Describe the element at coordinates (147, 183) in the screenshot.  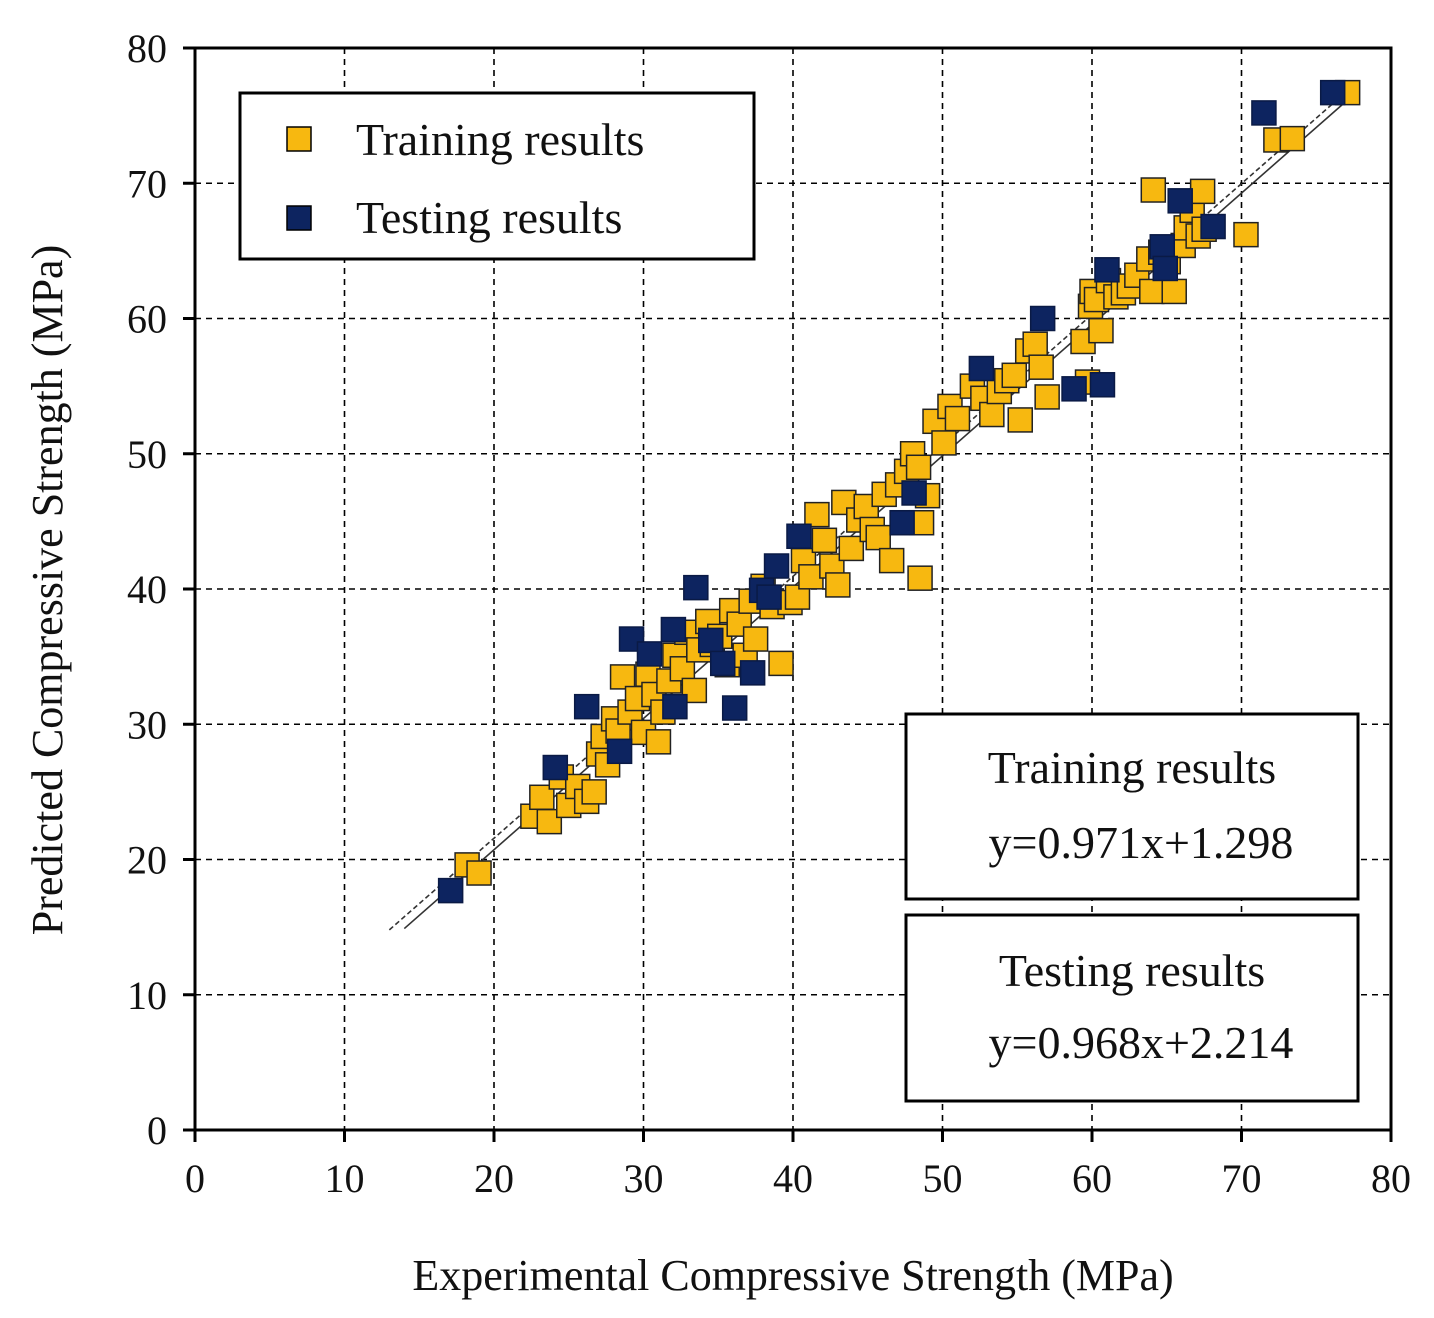
I see `y-tick-label: 70` at that location.